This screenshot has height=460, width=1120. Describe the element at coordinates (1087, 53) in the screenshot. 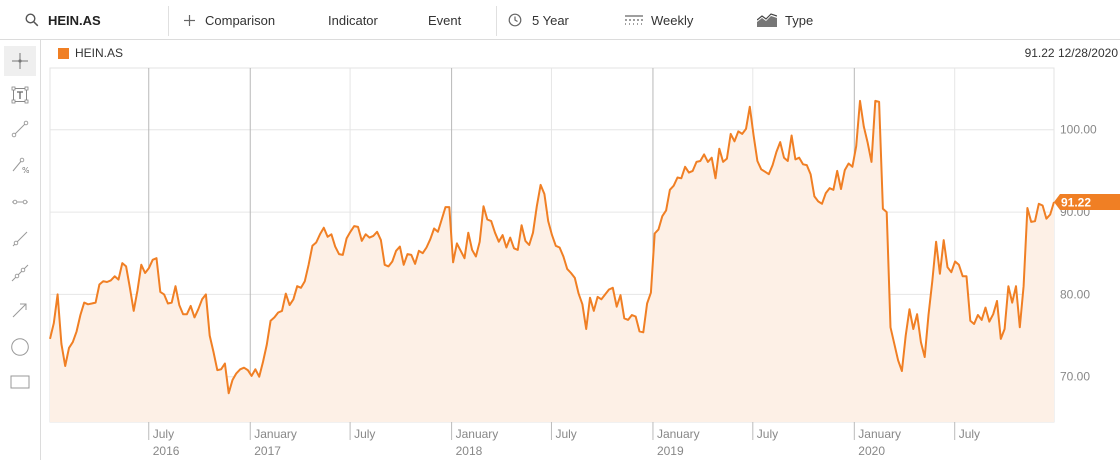

I see `last-date: 12/28/2020` at that location.